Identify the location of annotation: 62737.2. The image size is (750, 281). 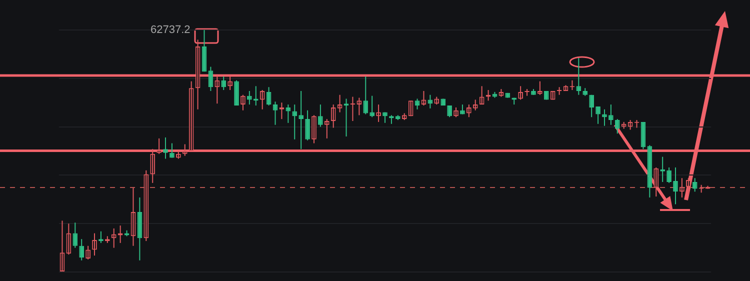
(170, 30).